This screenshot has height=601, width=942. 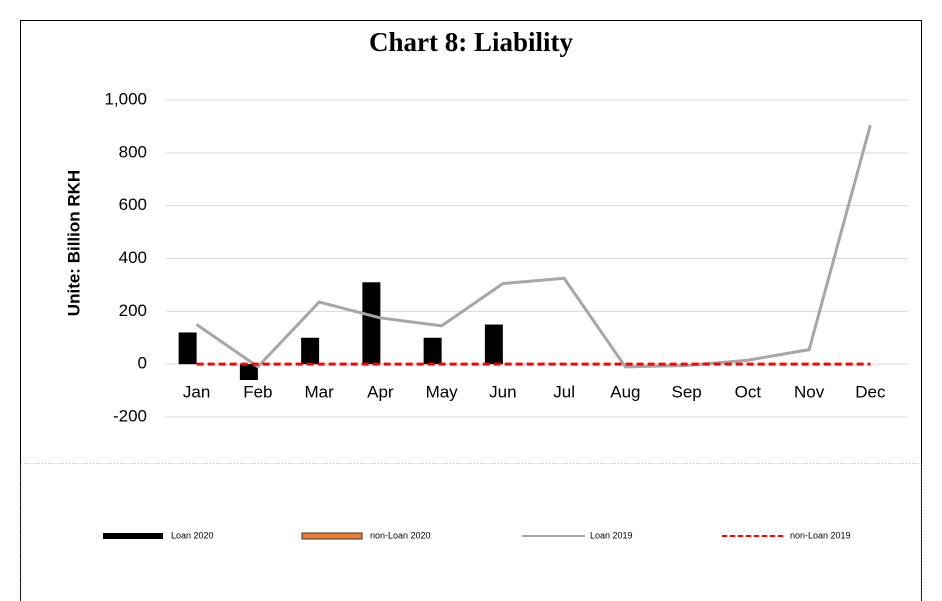 I want to click on x-tick-label: Mar, so click(x=319, y=392).